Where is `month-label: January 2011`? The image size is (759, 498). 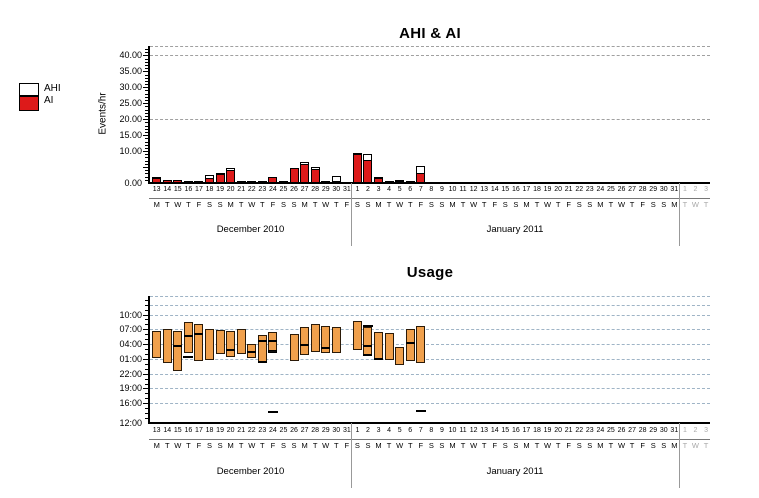
month-label: January 2011 is located at coordinates (515, 229).